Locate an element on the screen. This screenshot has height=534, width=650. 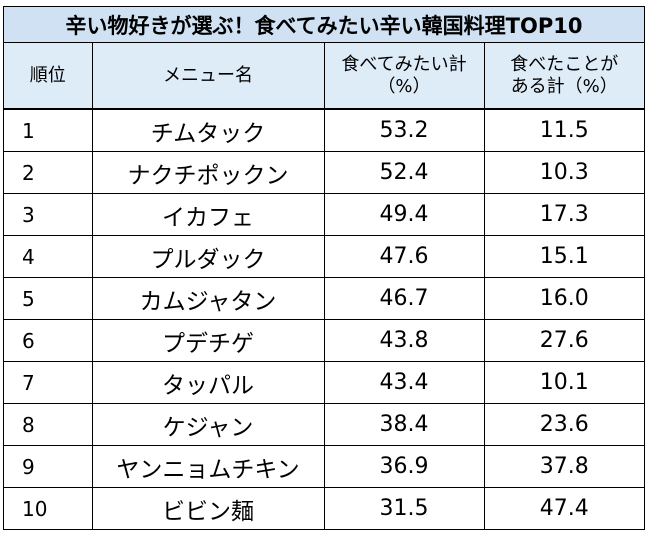
eaten-cell: 15.1 is located at coordinates (564, 256).